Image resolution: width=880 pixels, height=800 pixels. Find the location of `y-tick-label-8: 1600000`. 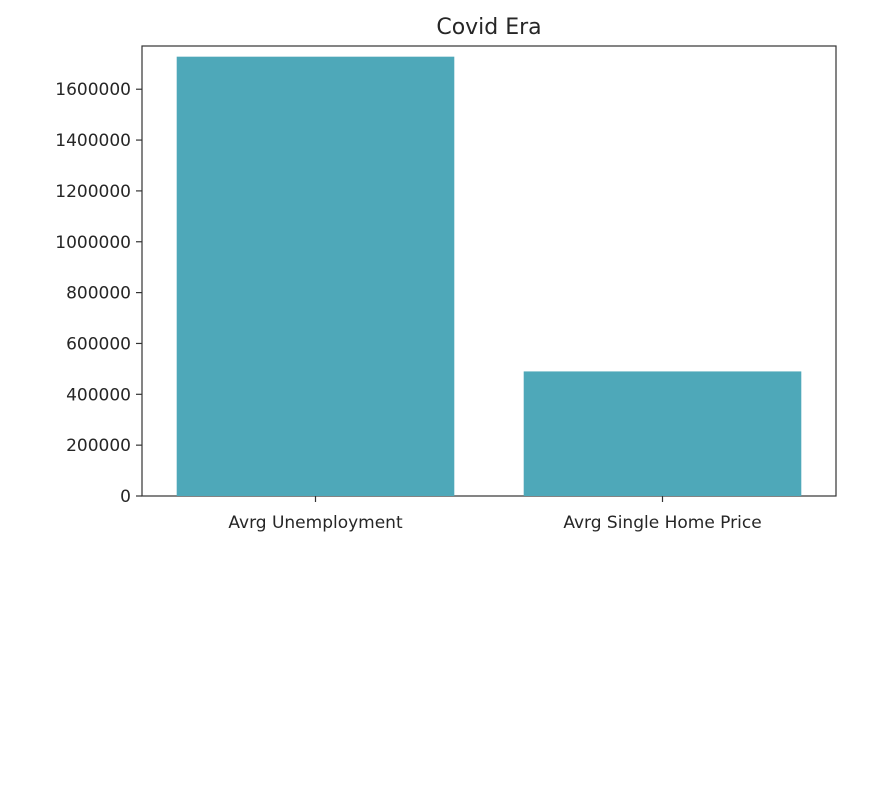

y-tick-label-8: 1600000 is located at coordinates (93, 90).